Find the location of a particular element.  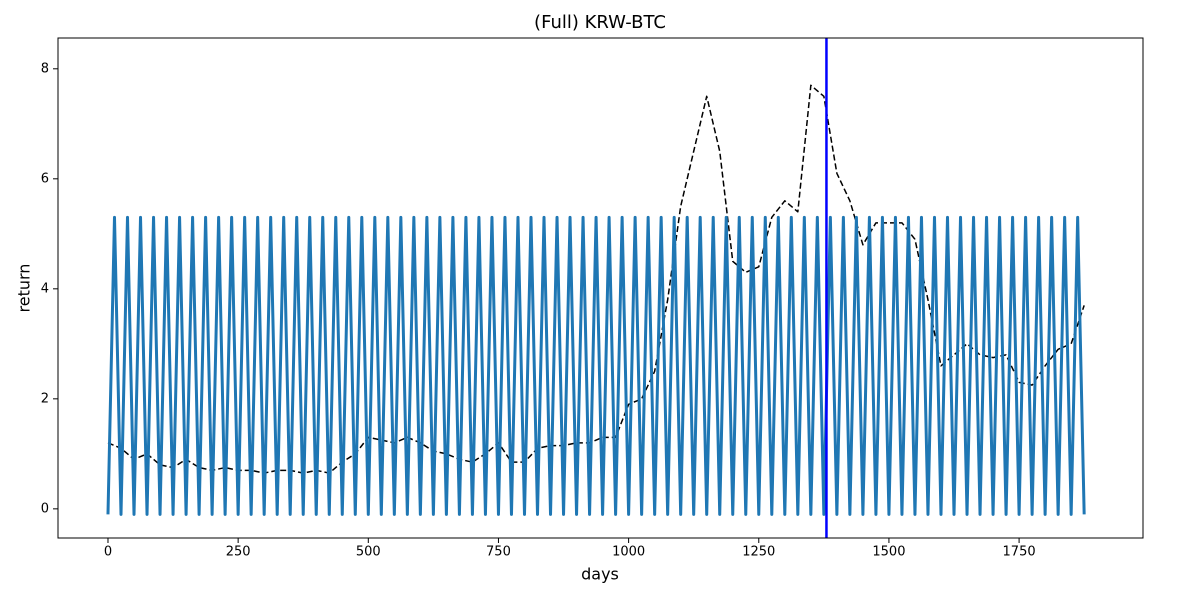

x-tick-label: 250 is located at coordinates (238, 552).